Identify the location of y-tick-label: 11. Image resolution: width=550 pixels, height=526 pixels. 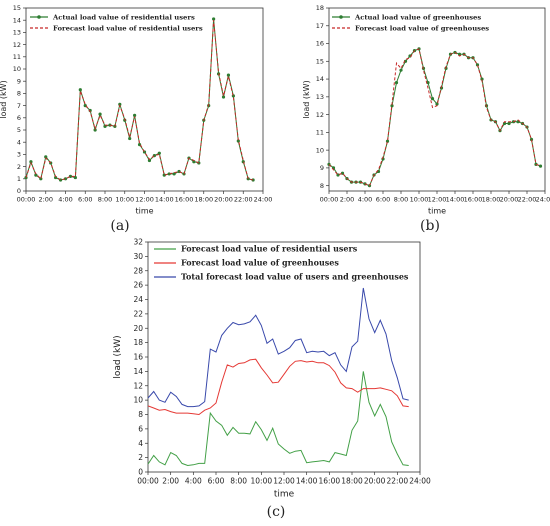
(320, 133).